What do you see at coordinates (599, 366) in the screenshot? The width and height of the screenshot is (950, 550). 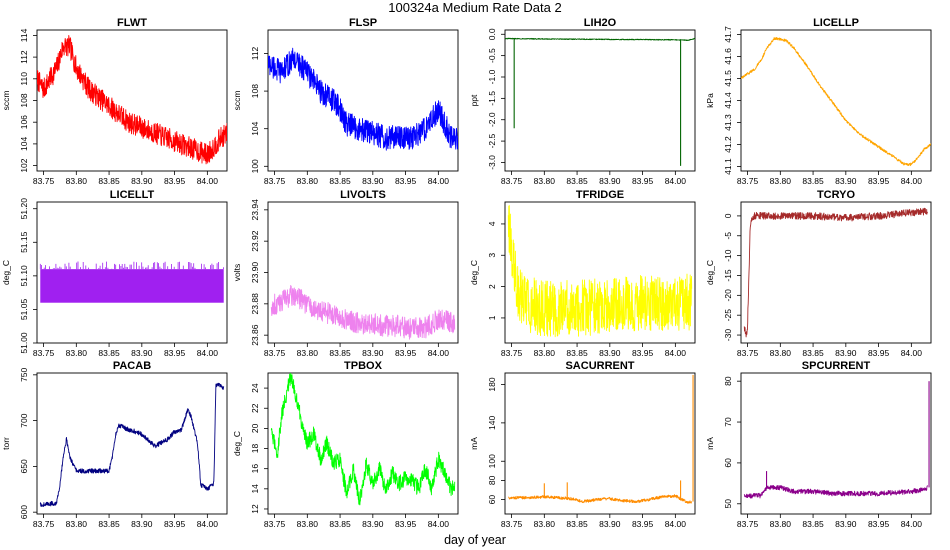 I see `panel-title: SACURRENT` at bounding box center [599, 366].